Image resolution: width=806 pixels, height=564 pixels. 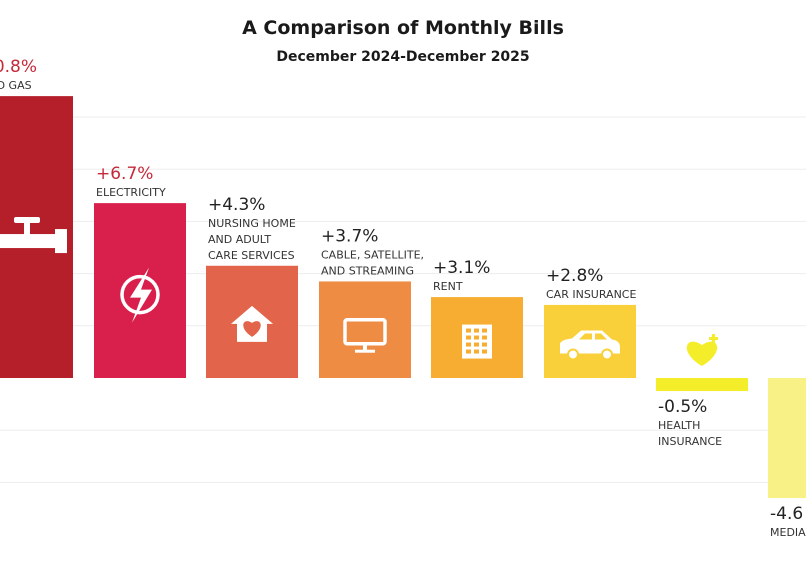 I want to click on category-label: RENT, so click(x=448, y=286).